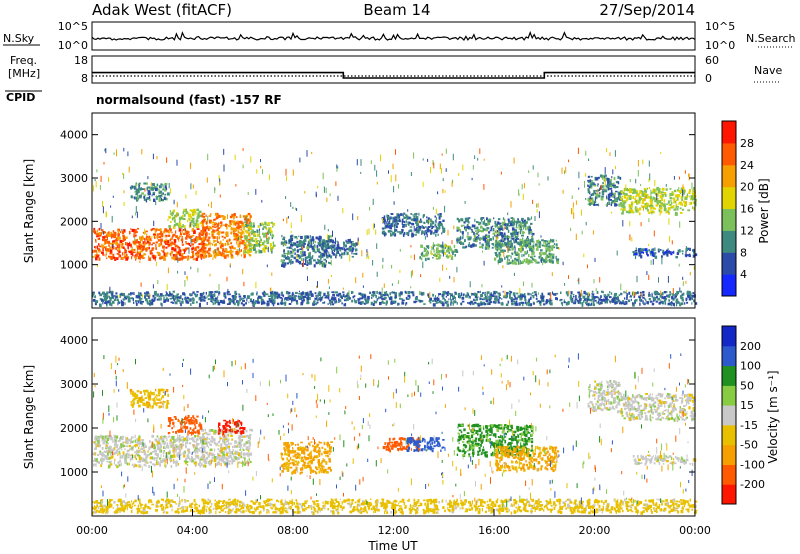  Describe the element at coordinates (720, 26) in the screenshot. I see `nsky-right-tick-top: 10^5` at that location.